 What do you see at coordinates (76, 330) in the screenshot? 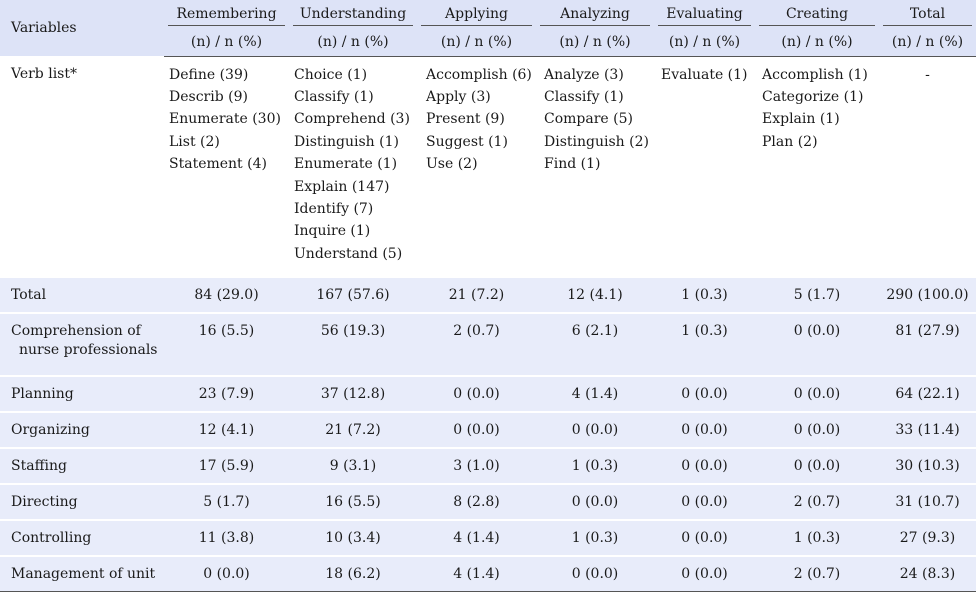
I see `row-label-text: Comprehension of` at bounding box center [76, 330].